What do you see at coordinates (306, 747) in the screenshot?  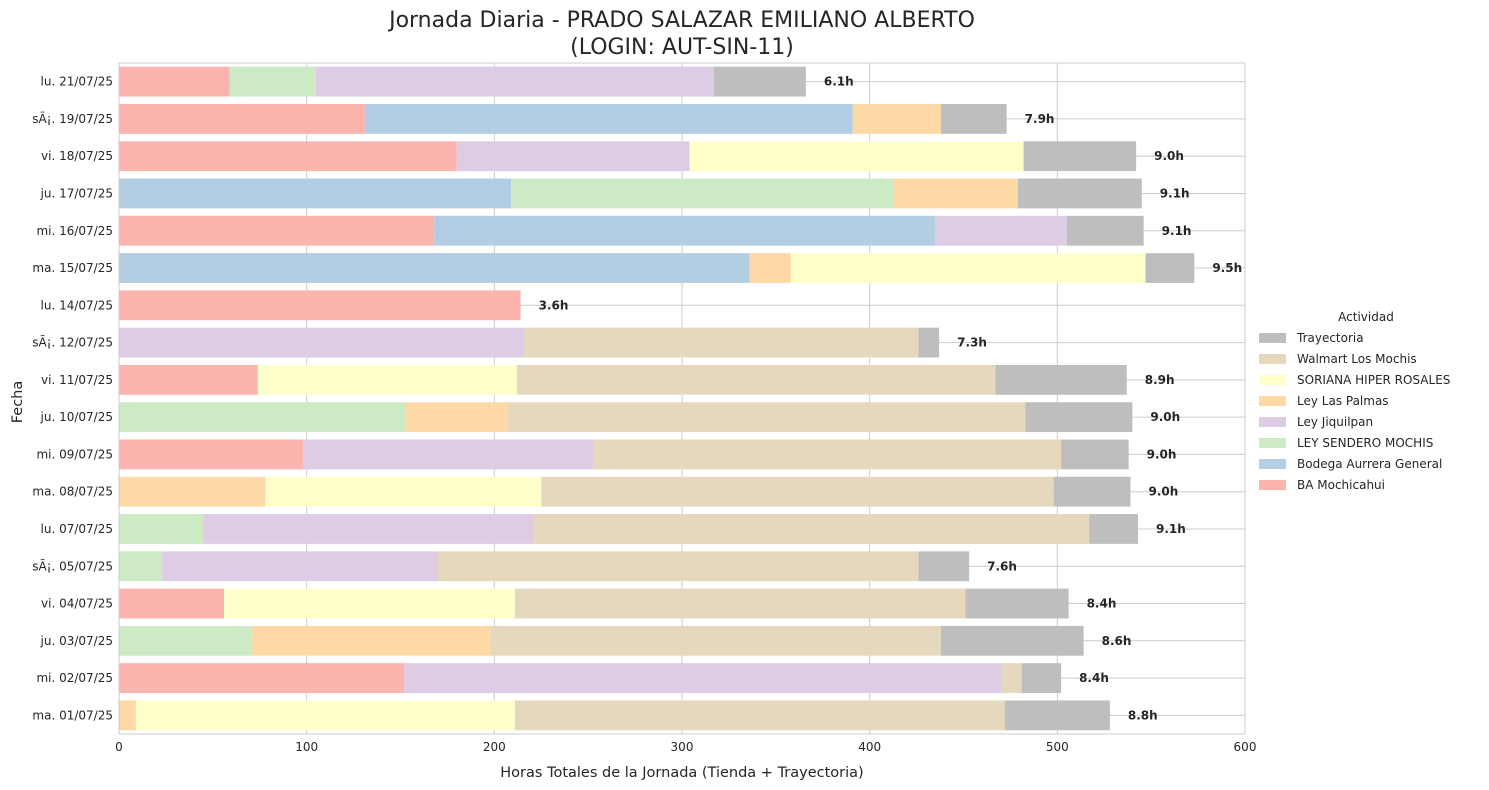 I see `x-tick-label: 100` at bounding box center [306, 747].